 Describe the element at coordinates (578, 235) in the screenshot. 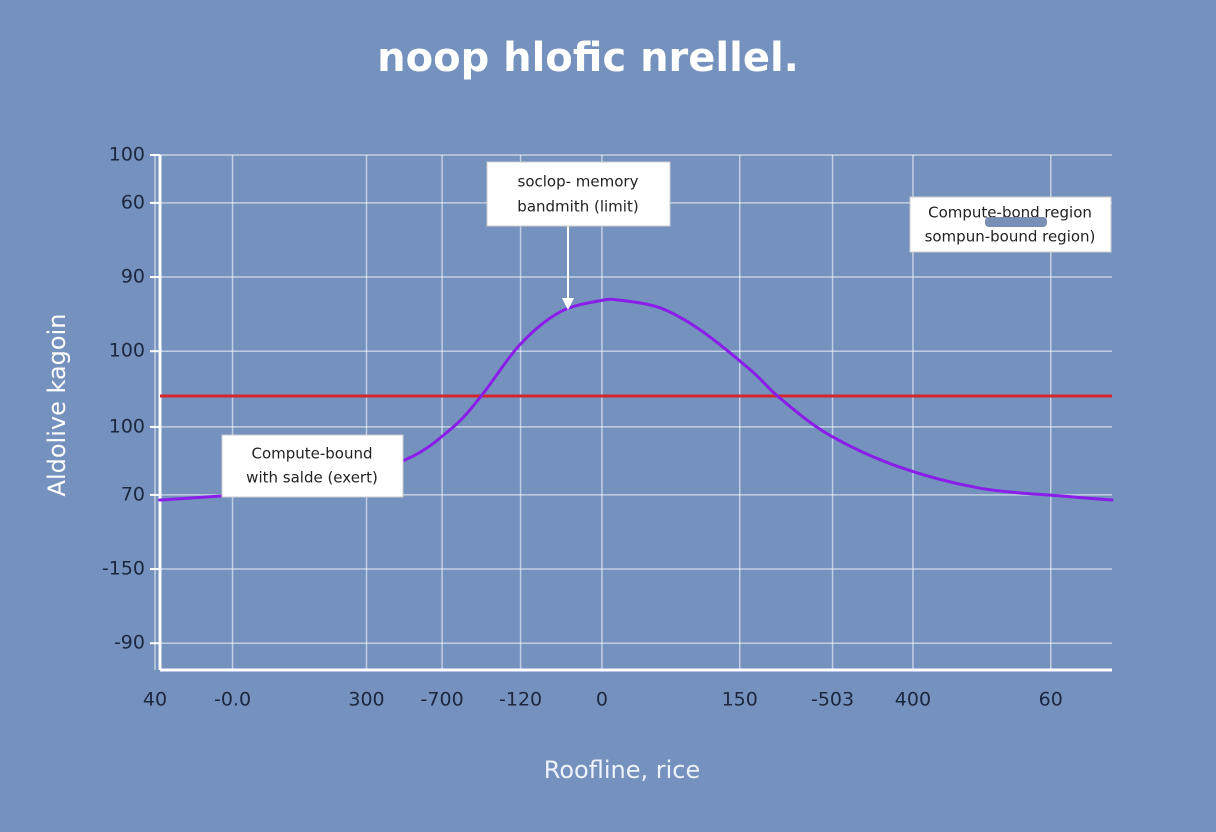

I see `annotation: soclop- memory bandmith (limit)` at that location.